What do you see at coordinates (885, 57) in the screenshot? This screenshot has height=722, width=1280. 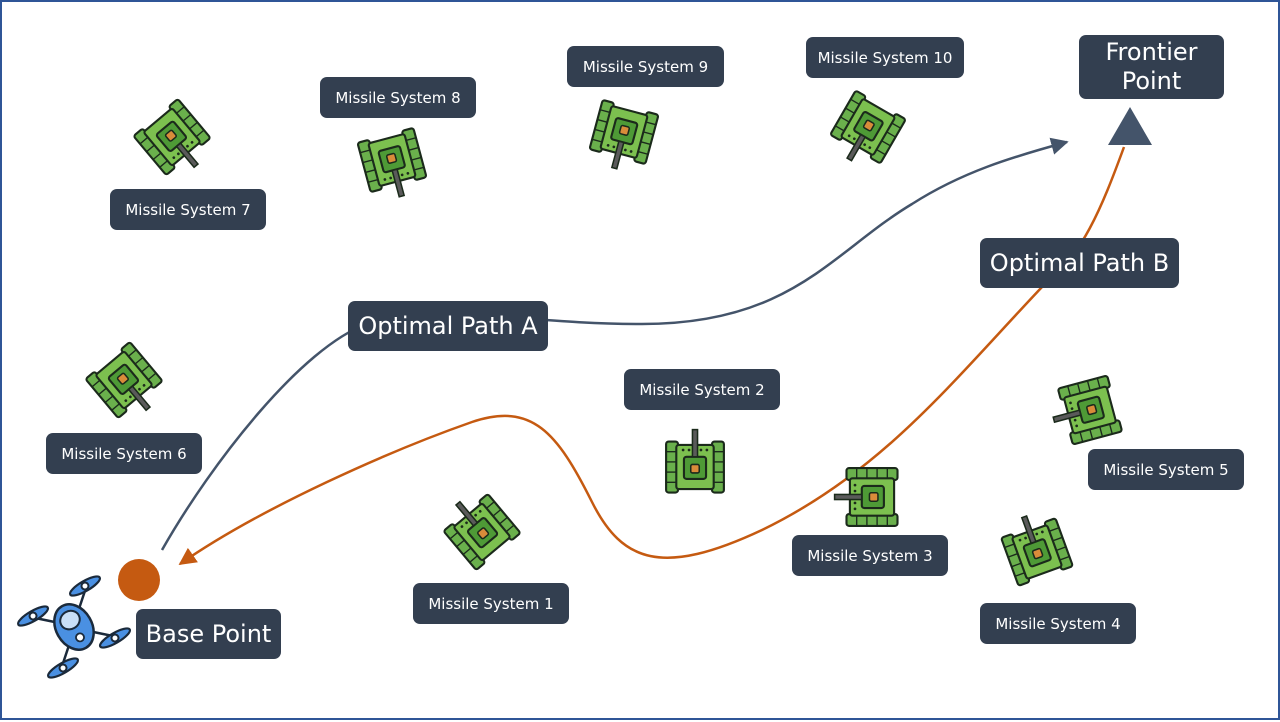 I see `missile-system-10-label: Missile System 10` at bounding box center [885, 57].